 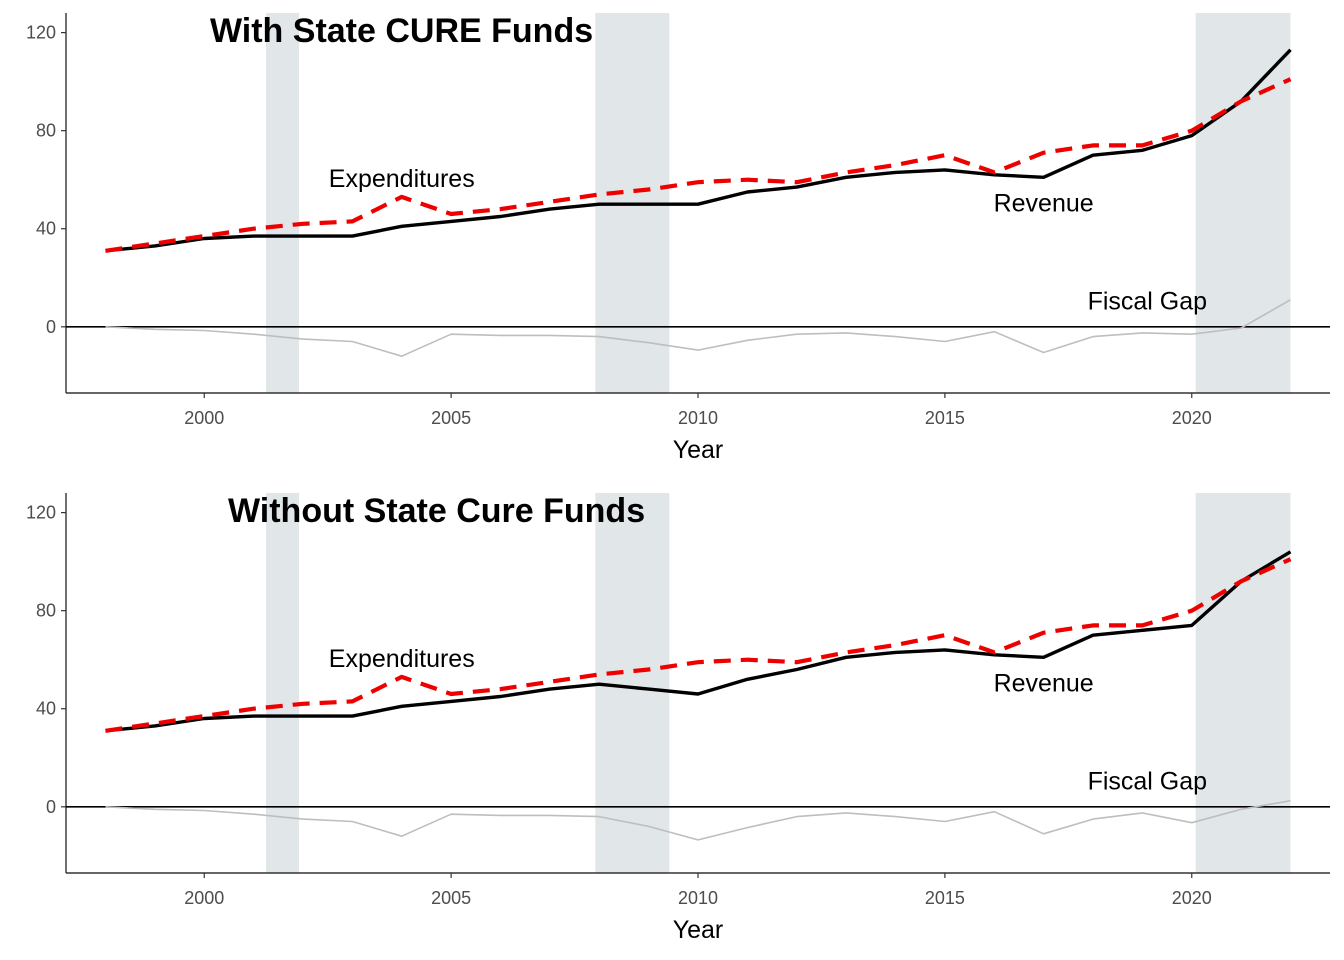 What do you see at coordinates (401, 31) in the screenshot?
I see `chart-title: With State CURE Funds` at bounding box center [401, 31].